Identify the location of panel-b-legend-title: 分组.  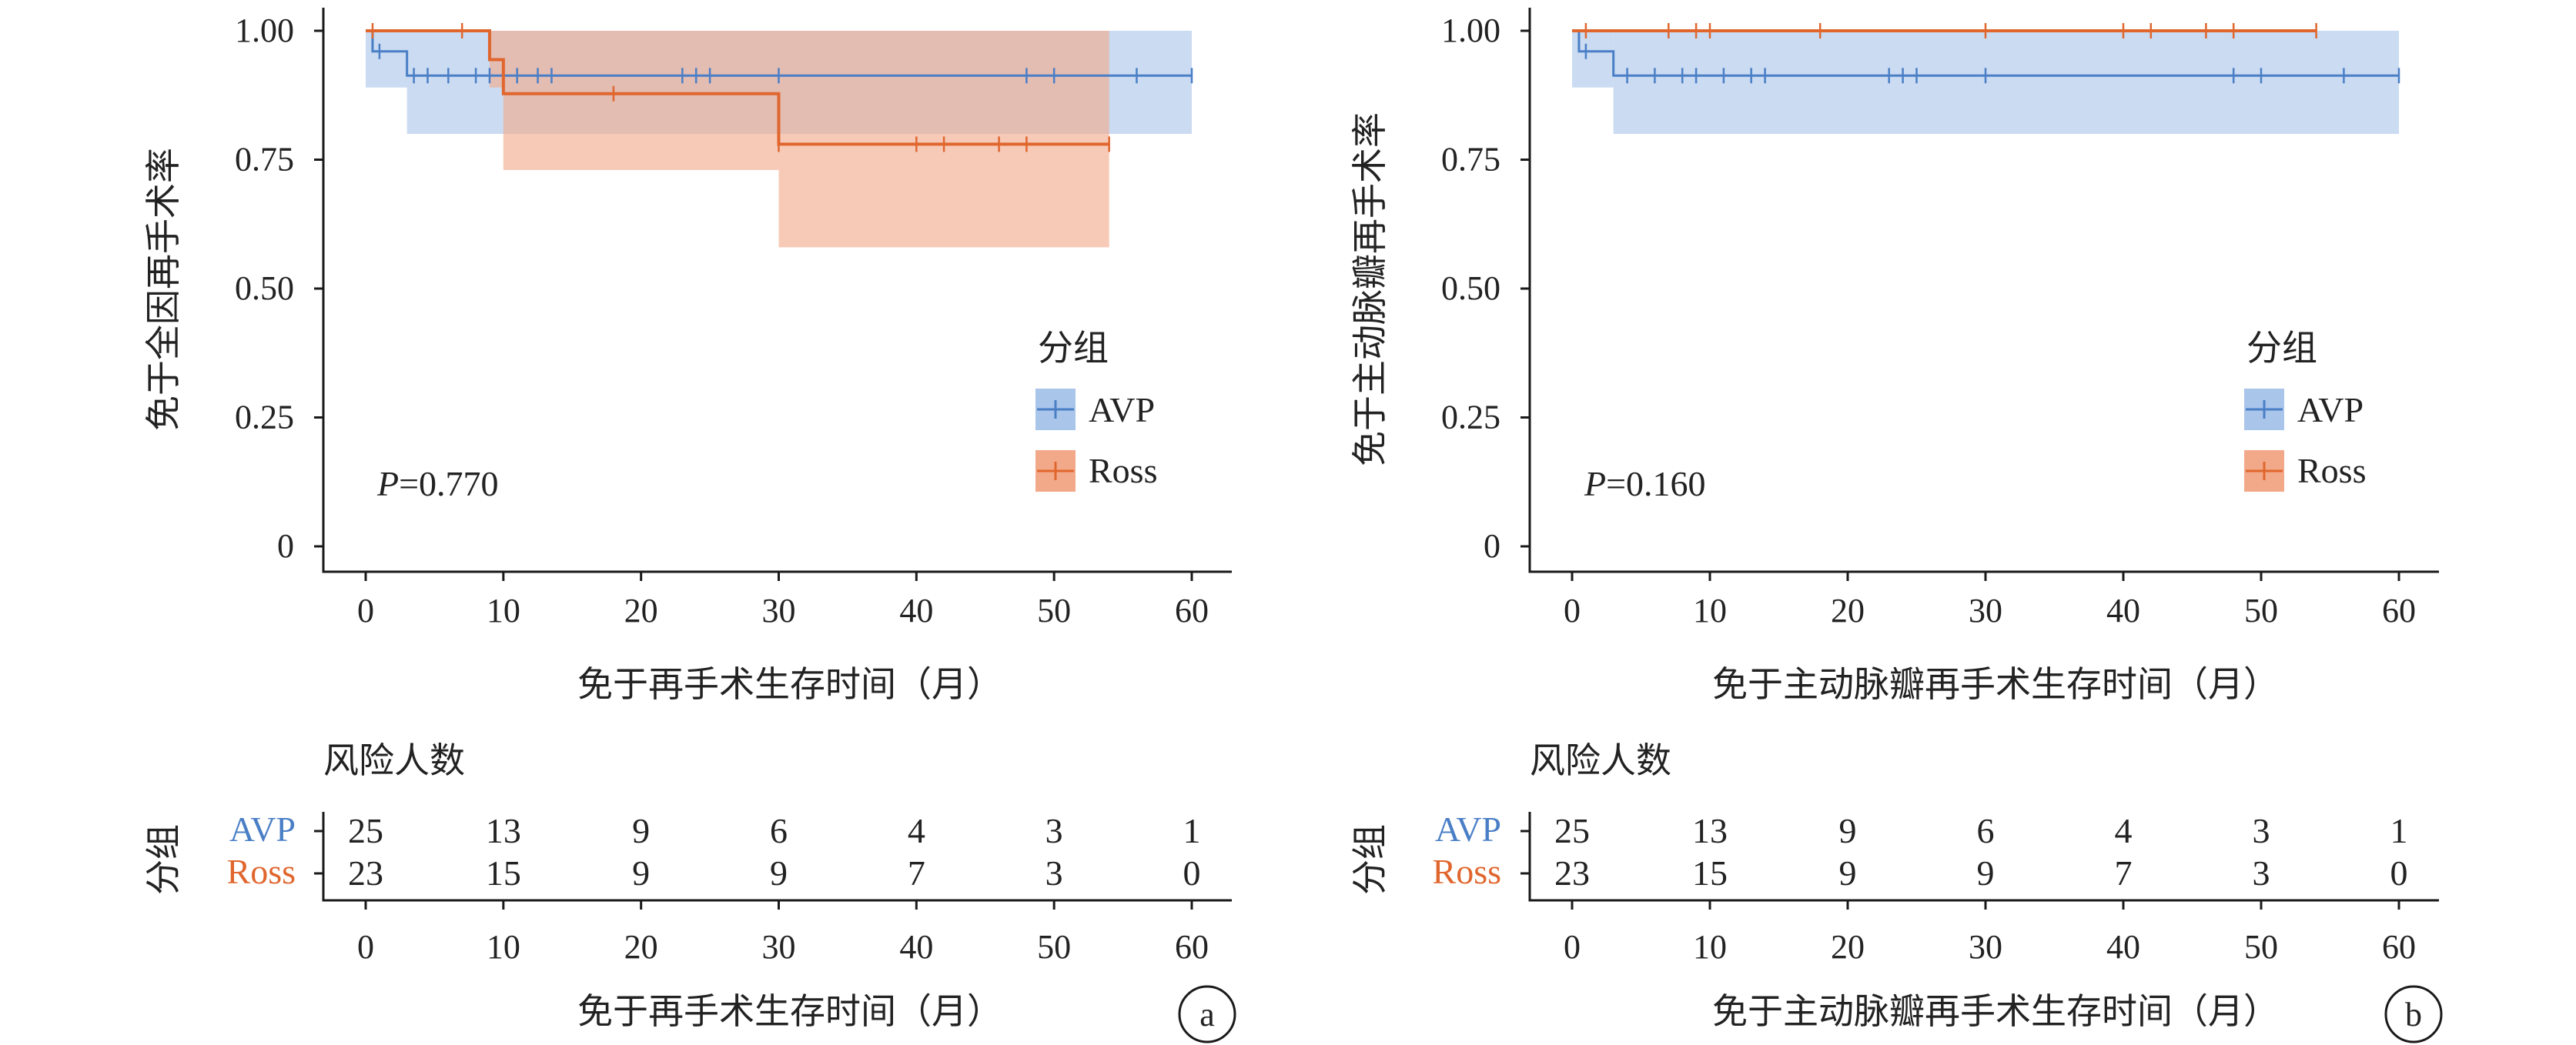
(2282, 348).